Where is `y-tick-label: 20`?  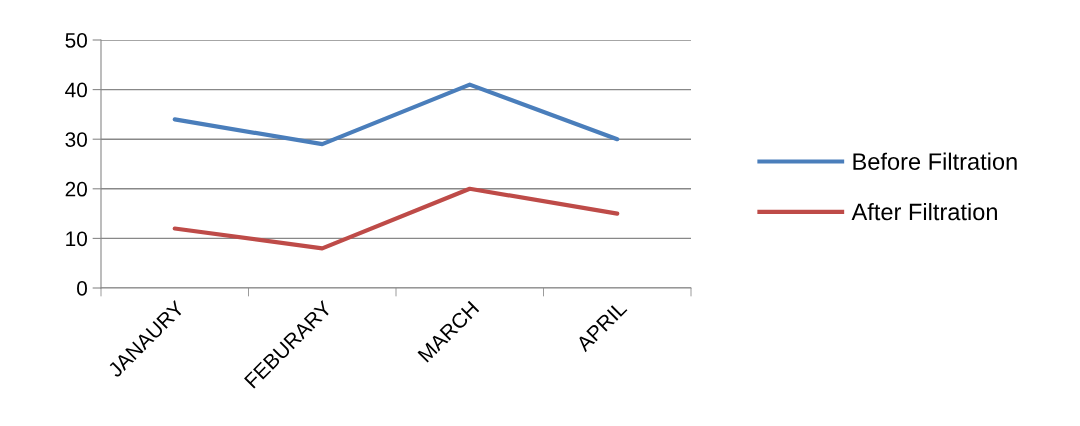
y-tick-label: 20 is located at coordinates (76, 189).